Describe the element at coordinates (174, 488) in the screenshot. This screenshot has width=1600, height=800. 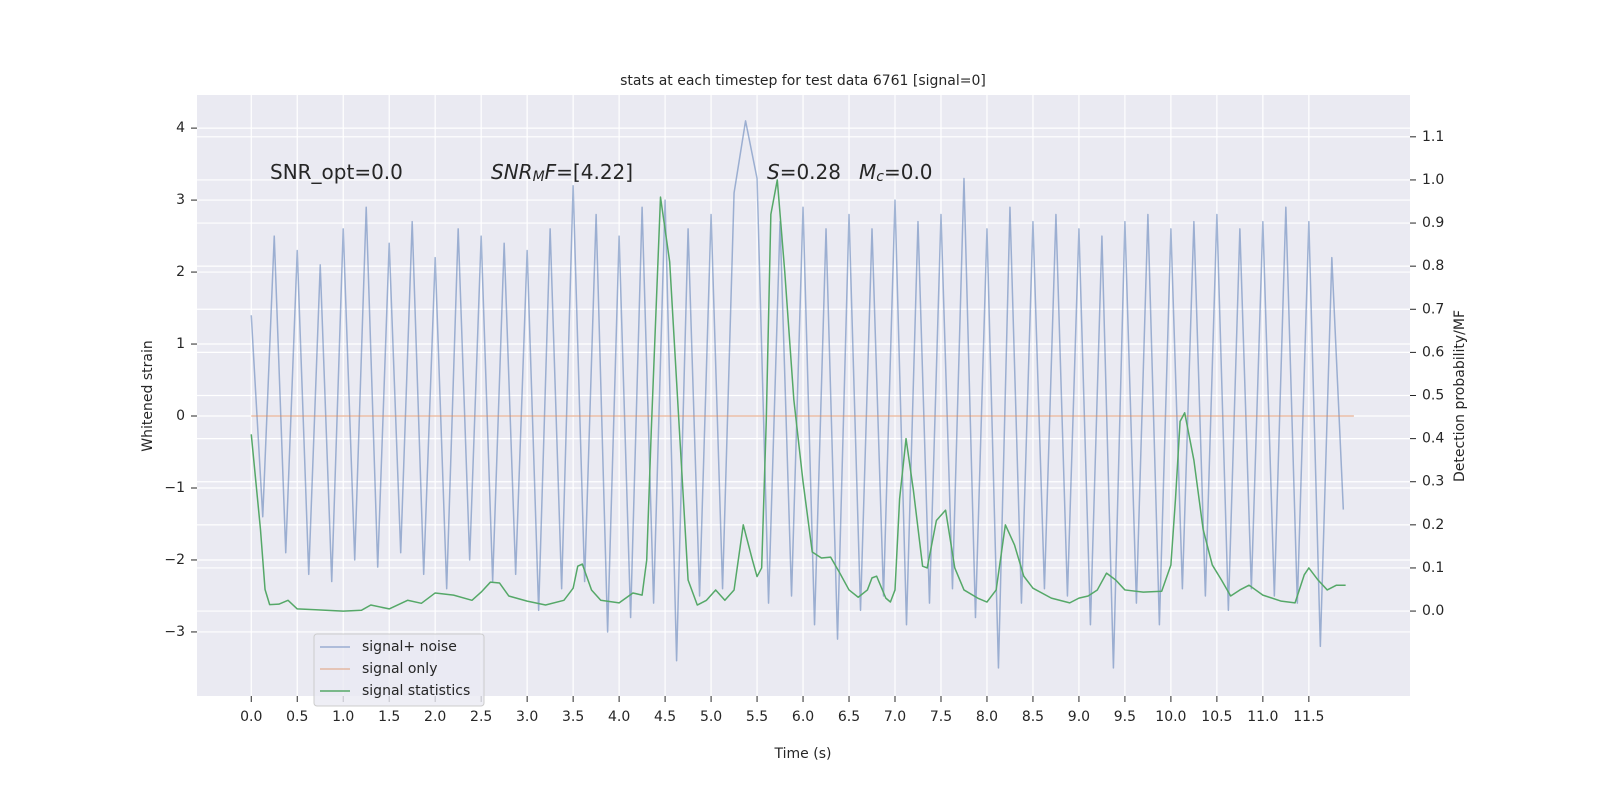
I see `y-tick-label: −1` at that location.